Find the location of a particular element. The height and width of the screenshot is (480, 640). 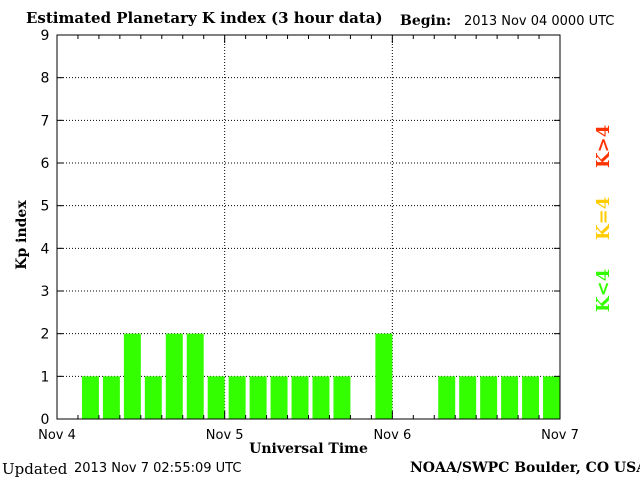

y-tick-label: 8 is located at coordinates (45, 79).